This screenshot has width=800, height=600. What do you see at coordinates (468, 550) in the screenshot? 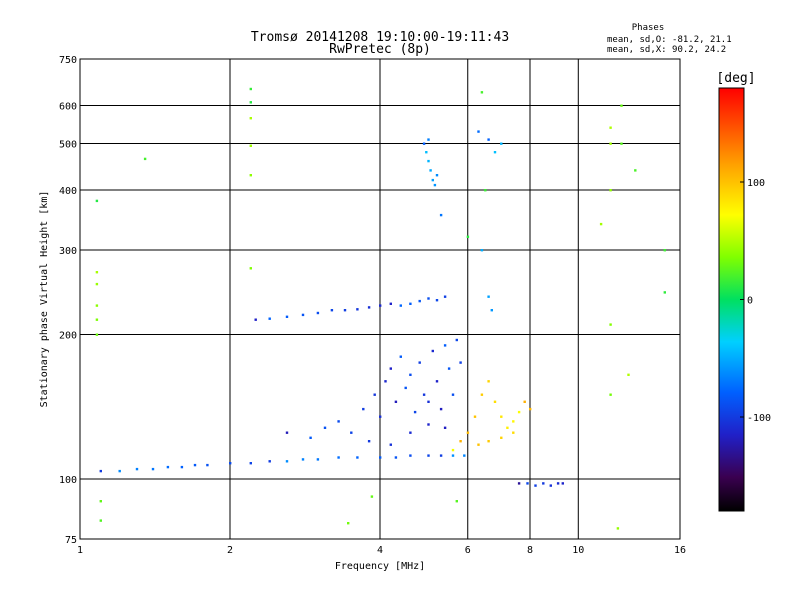
I see `x-tick-label: 6` at bounding box center [468, 550].